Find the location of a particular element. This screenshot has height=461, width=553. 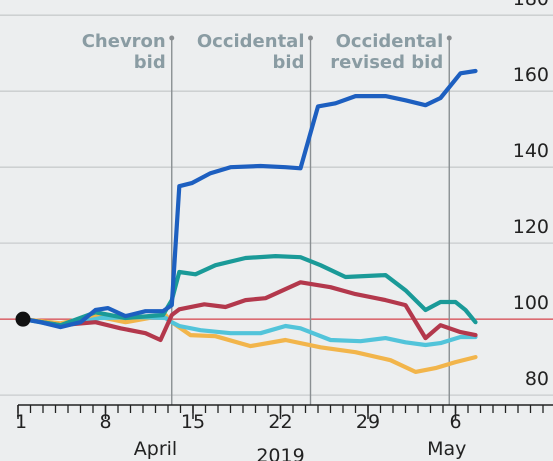

y-tick-label: 160 is located at coordinates (531, 75).